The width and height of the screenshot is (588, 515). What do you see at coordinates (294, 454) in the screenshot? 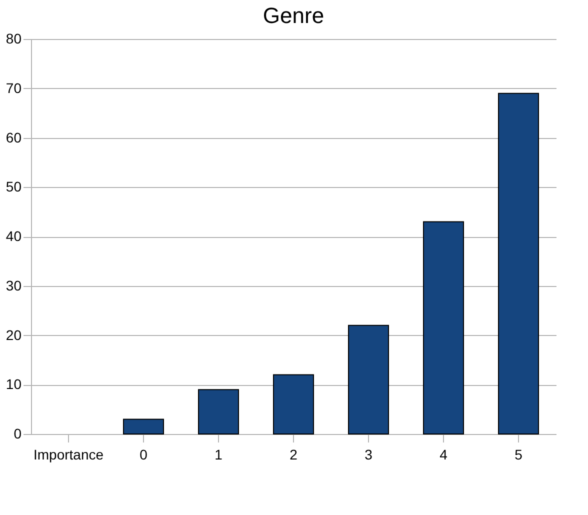
I see `x-tick-label: 2` at bounding box center [294, 454].